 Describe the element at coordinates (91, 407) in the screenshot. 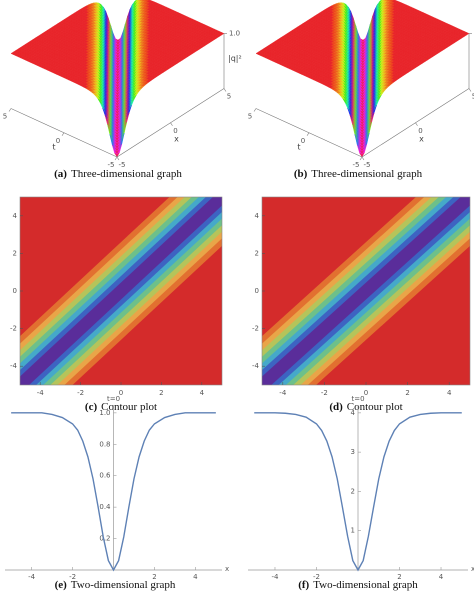

I see `panel-label: (c)` at that location.